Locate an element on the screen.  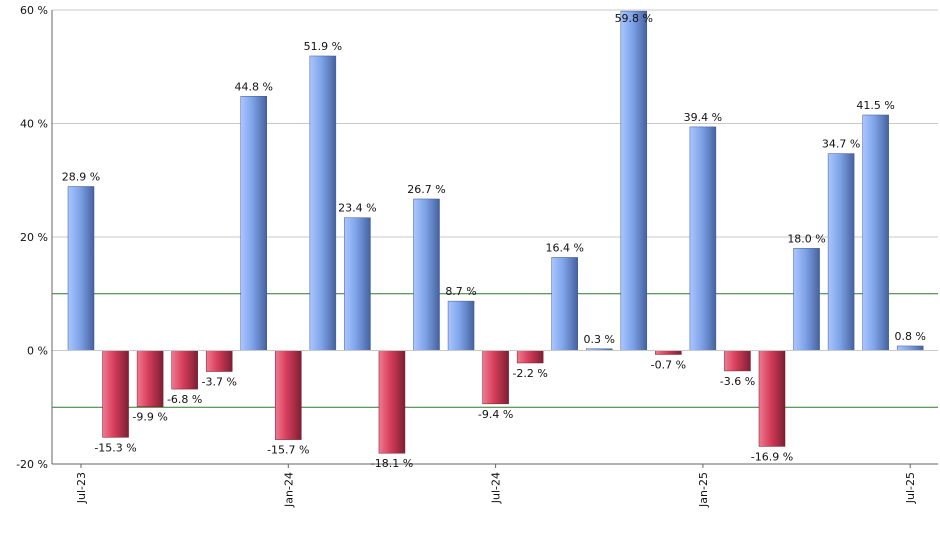
data-label: 34.7 % is located at coordinates (841, 144).